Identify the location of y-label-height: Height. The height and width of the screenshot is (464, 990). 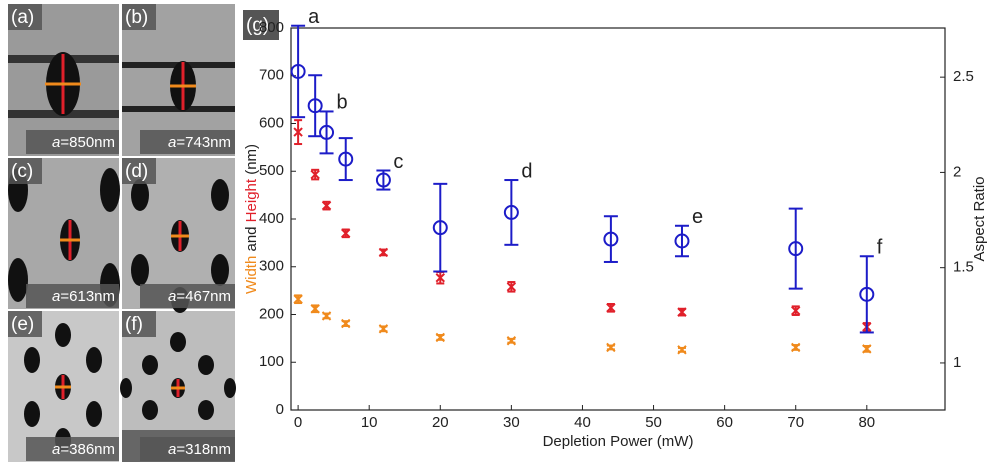
(251, 200).